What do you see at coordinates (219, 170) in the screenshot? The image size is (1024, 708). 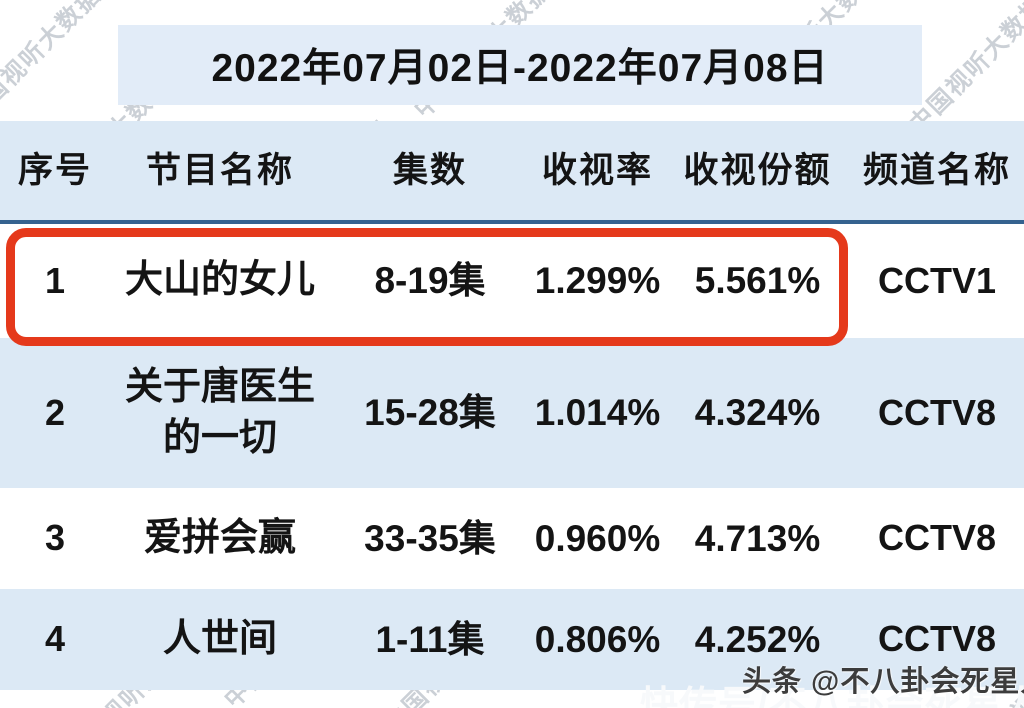 I see `column-header-name: 节目名称` at bounding box center [219, 170].